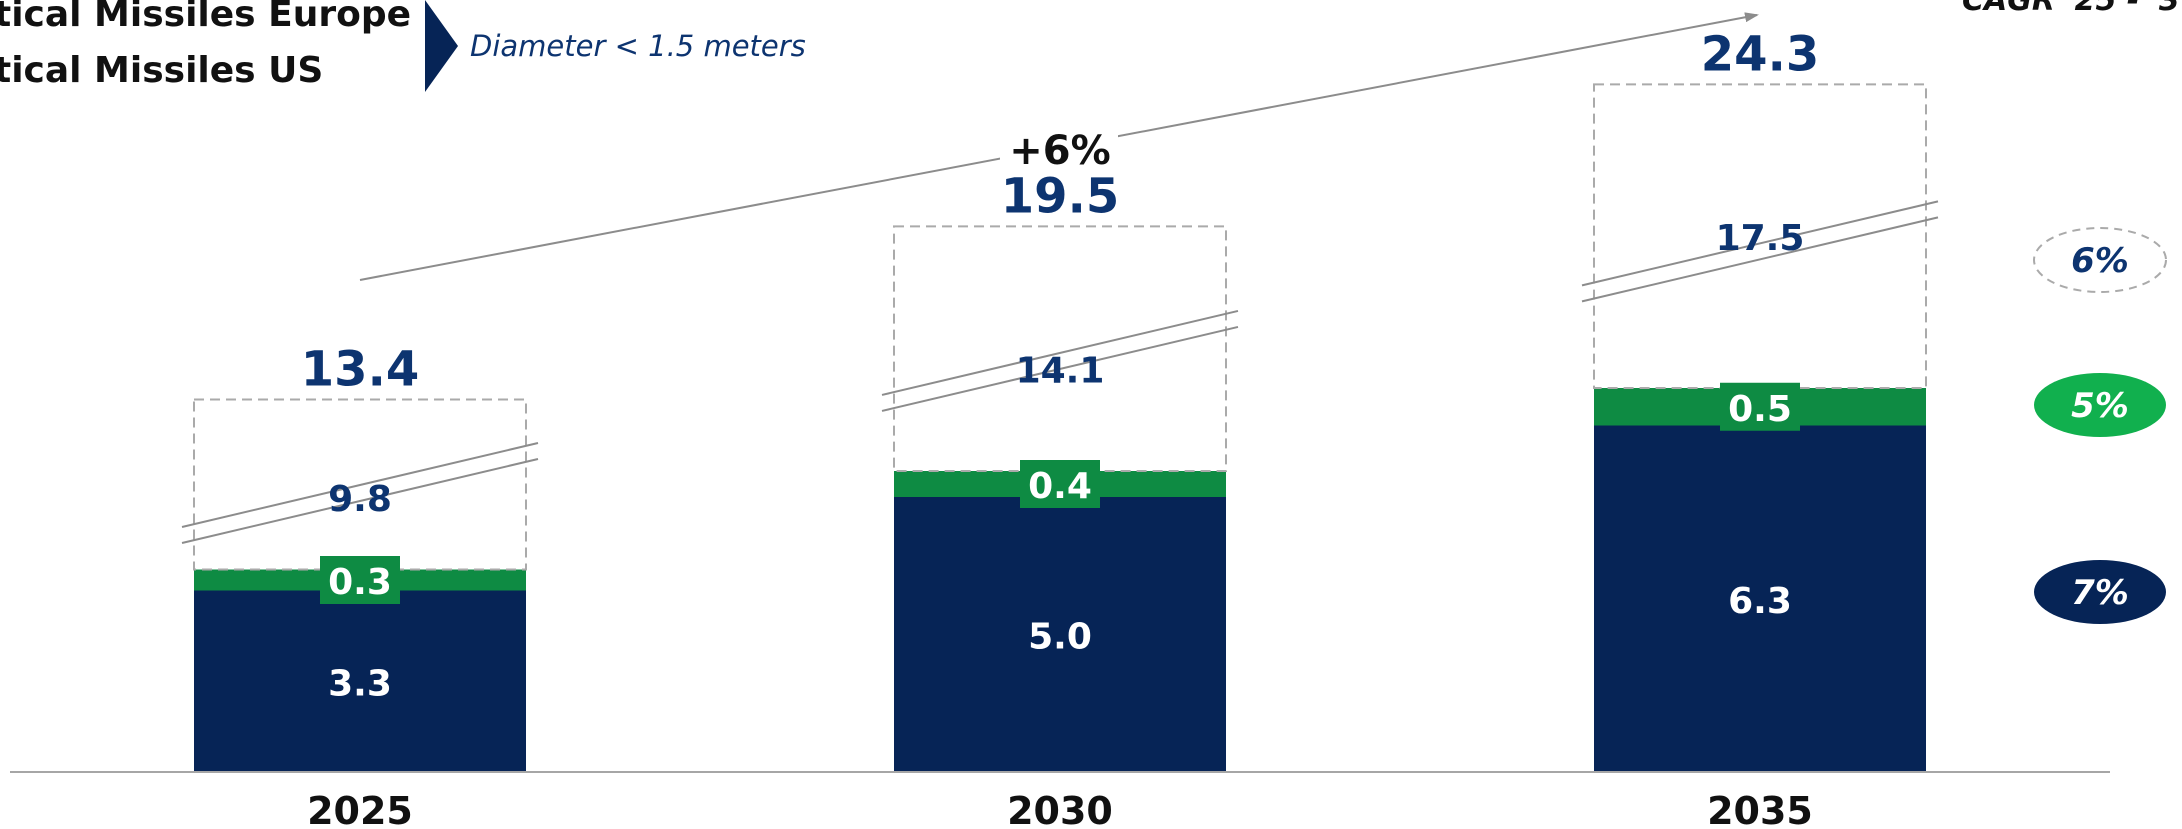 The image size is (2182, 829). What do you see at coordinates (638, 46) in the screenshot?
I see `legend-note: Diameter < 1.5 meters` at bounding box center [638, 46].